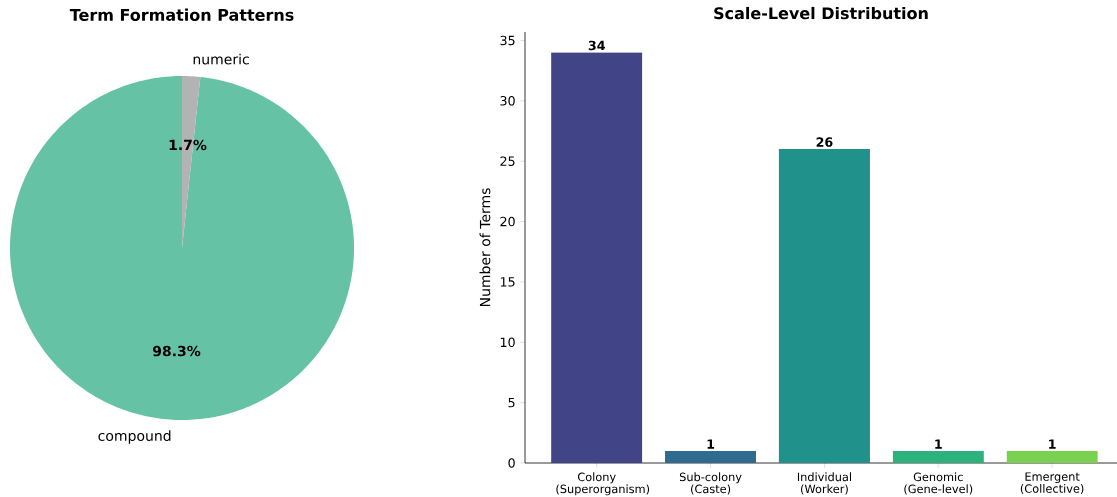 The image size is (1117, 497). Describe the element at coordinates (710, 483) in the screenshot. I see `x-tick-label: Sub-colony (Caste)` at that location.